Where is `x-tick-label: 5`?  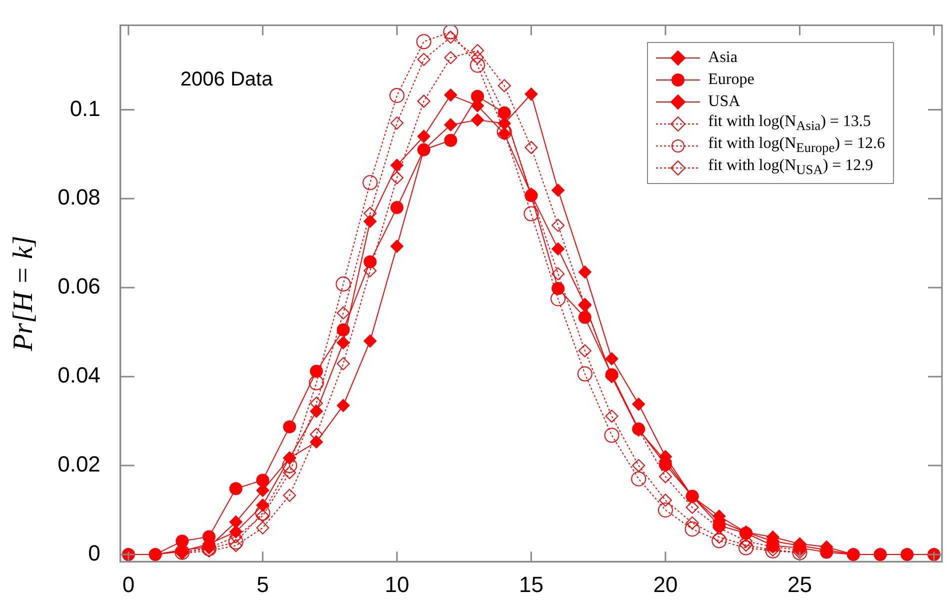
x-tick-label: 5 is located at coordinates (262, 584).